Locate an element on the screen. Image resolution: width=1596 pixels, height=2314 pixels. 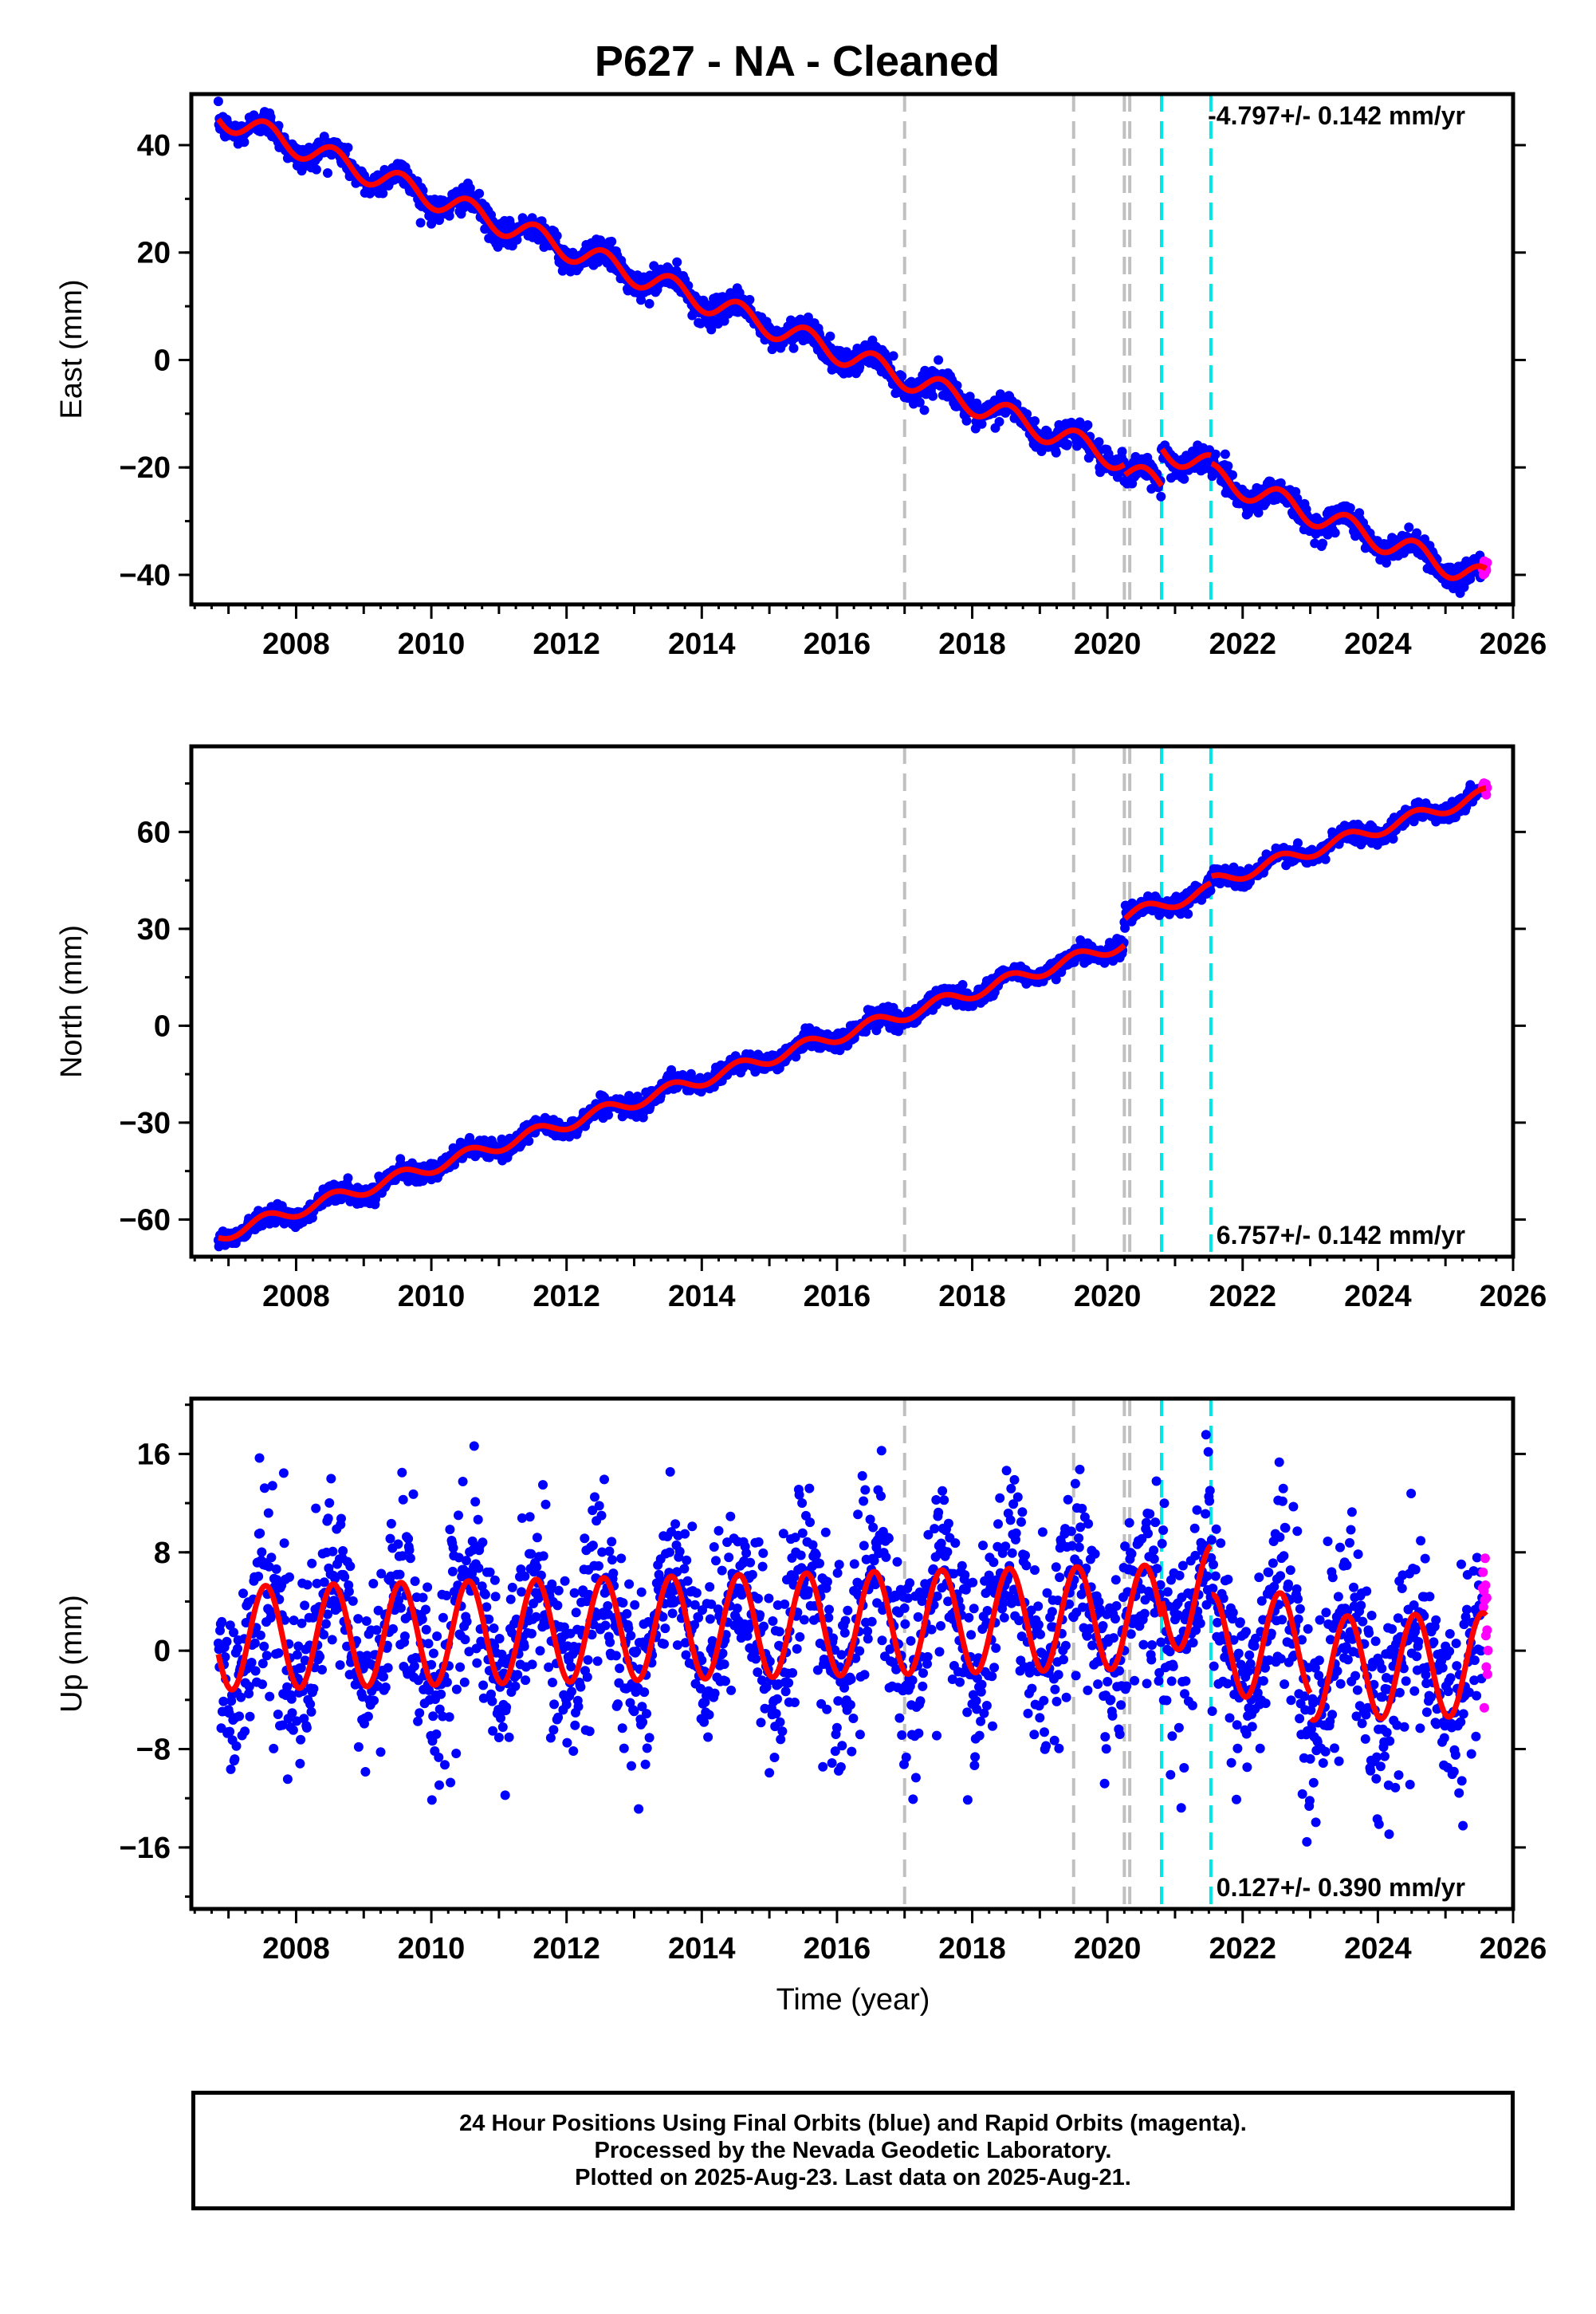
event-lines is located at coordinates (1057, 349).